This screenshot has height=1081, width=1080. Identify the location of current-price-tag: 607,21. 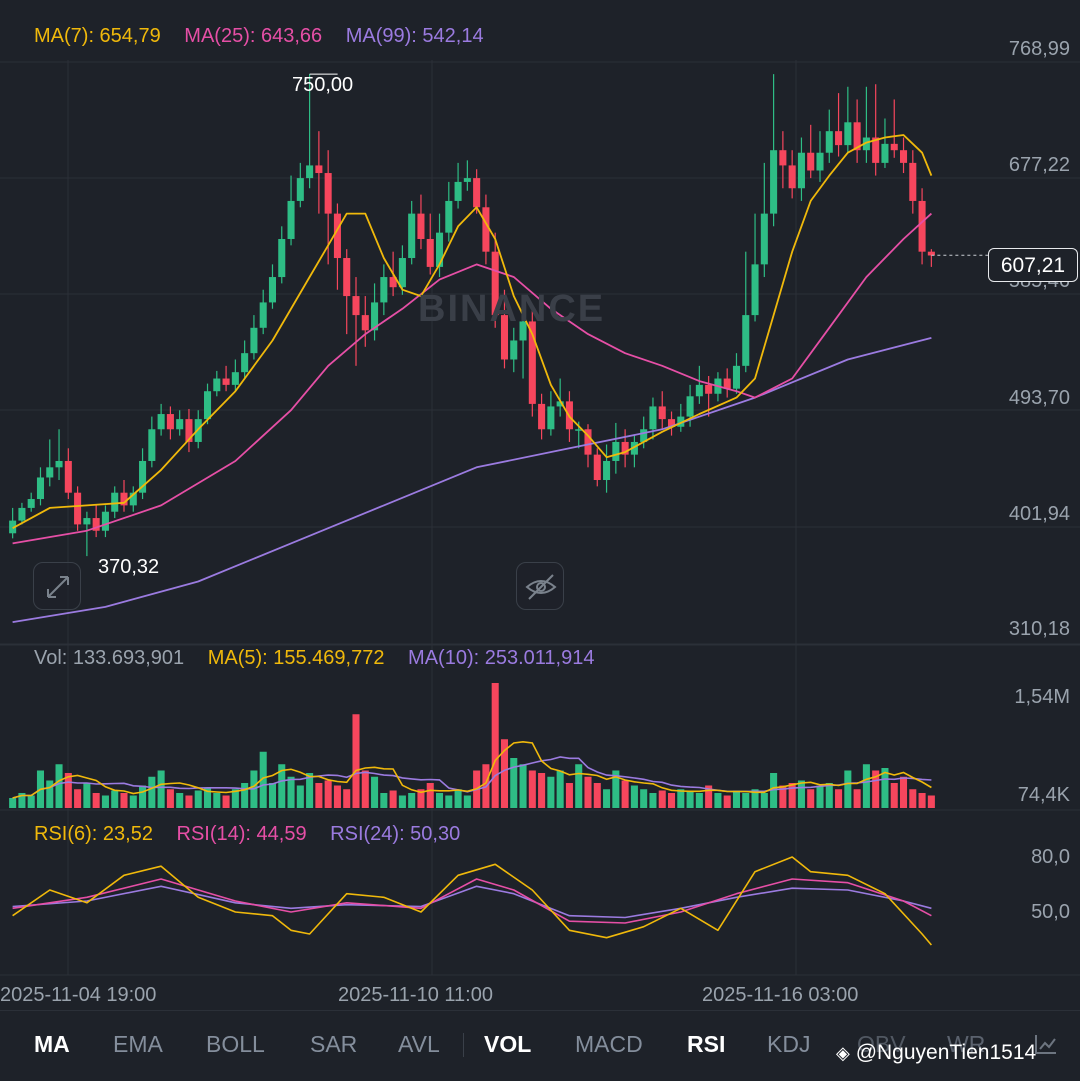
(1033, 265).